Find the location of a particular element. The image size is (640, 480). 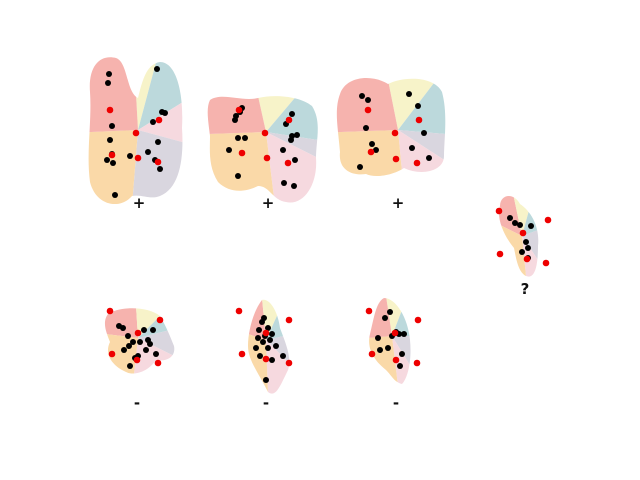

panel-pos-2: + is located at coordinates (262, 154).